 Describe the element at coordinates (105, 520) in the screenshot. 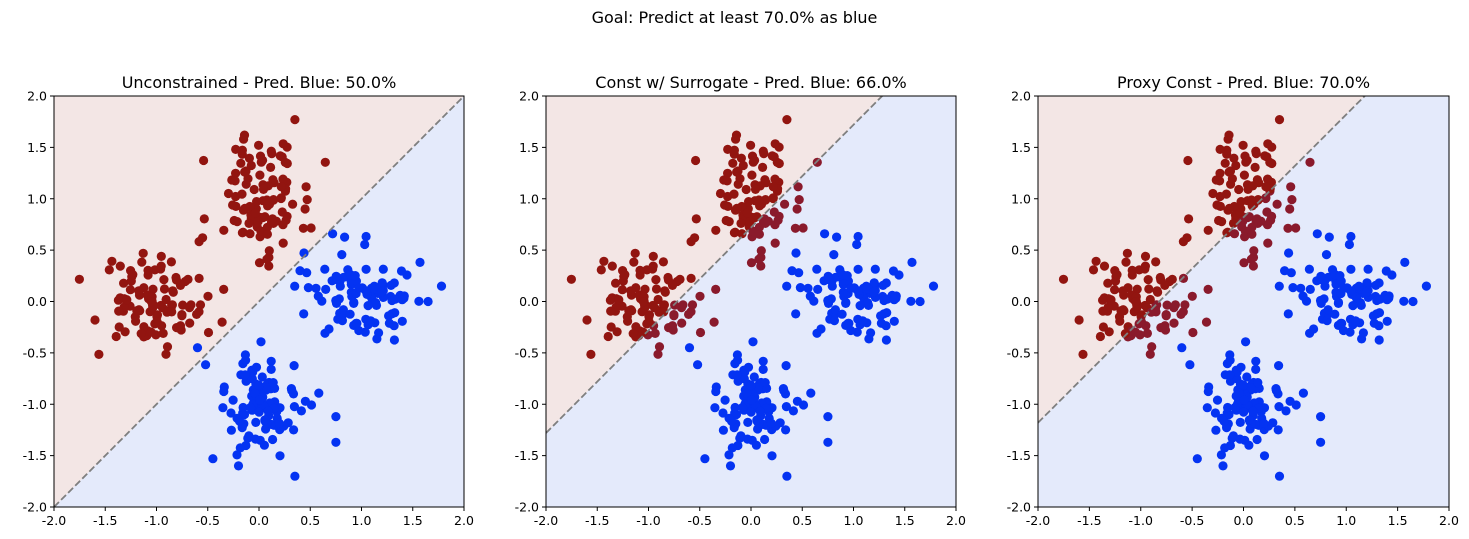

I see `x-tick-label: -1.5` at that location.